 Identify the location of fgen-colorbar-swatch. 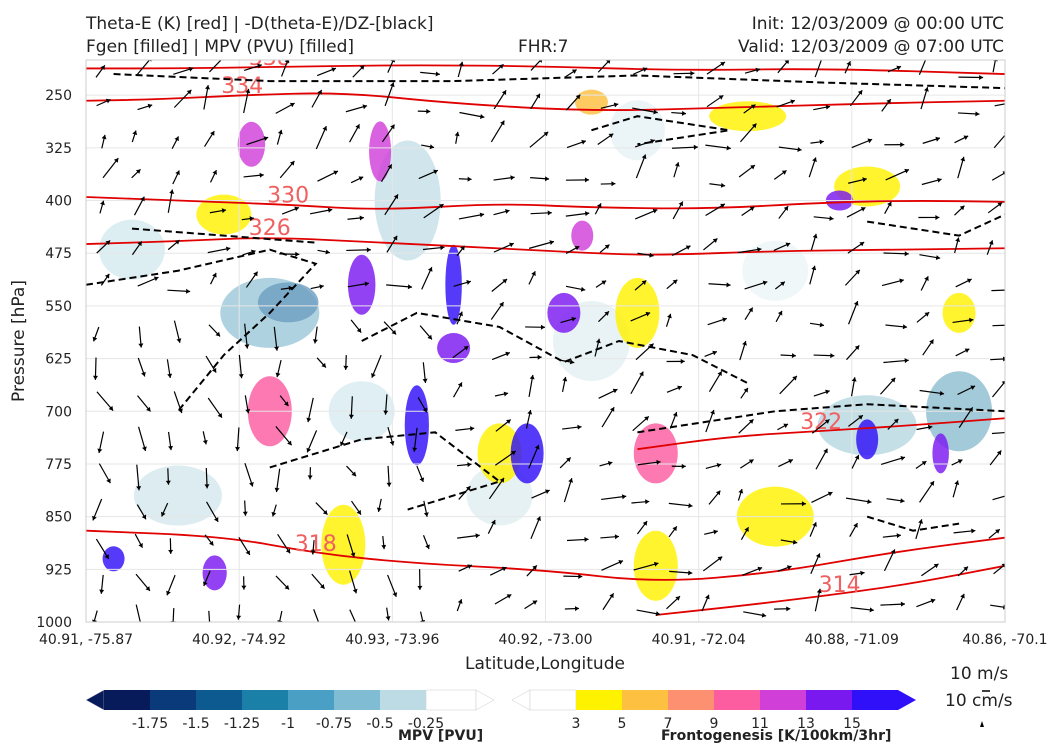
(691, 700).